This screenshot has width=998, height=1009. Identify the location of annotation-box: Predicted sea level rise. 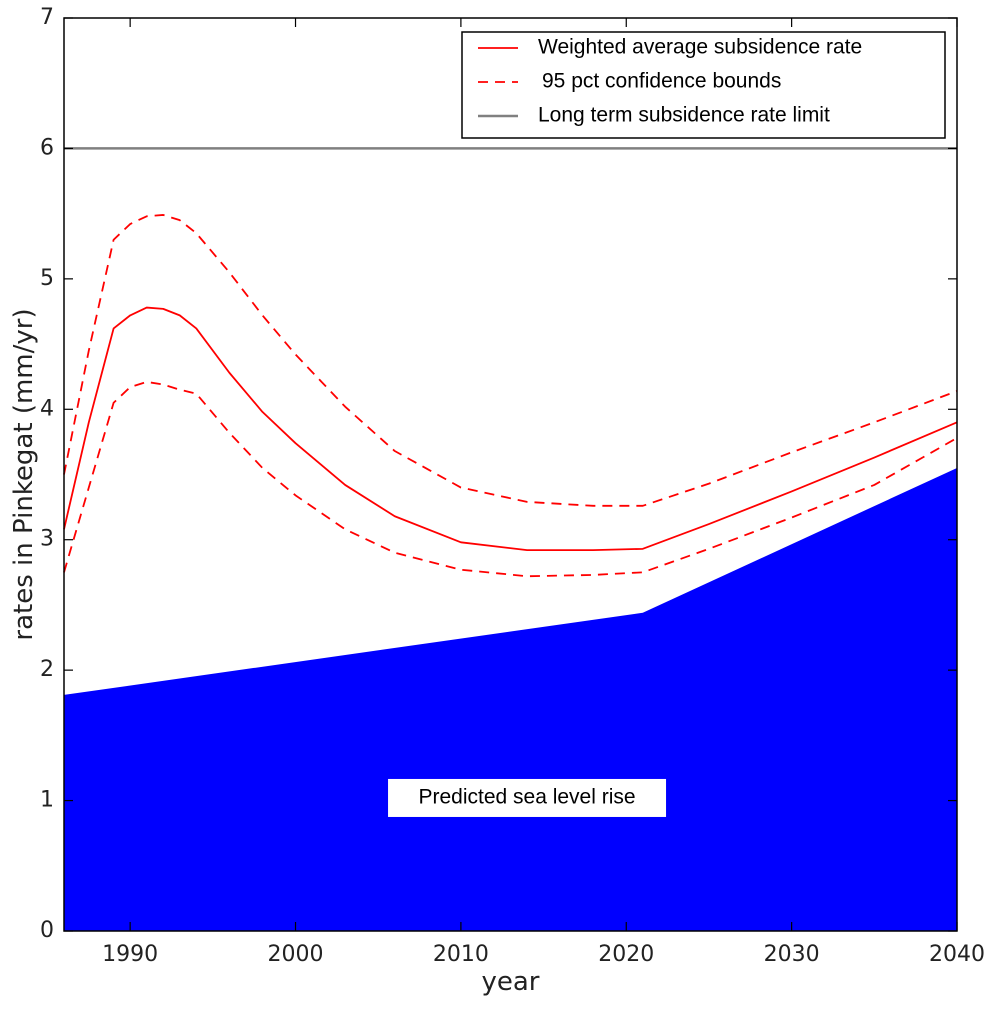
(527, 797).